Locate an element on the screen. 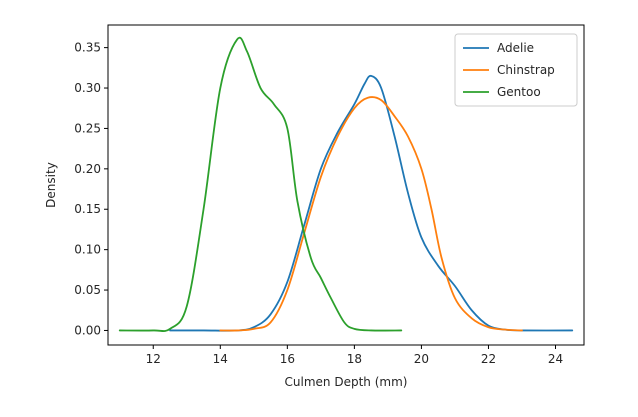 This screenshot has height=417, width=638. legend-label-adelie: Adelie is located at coordinates (515, 48).